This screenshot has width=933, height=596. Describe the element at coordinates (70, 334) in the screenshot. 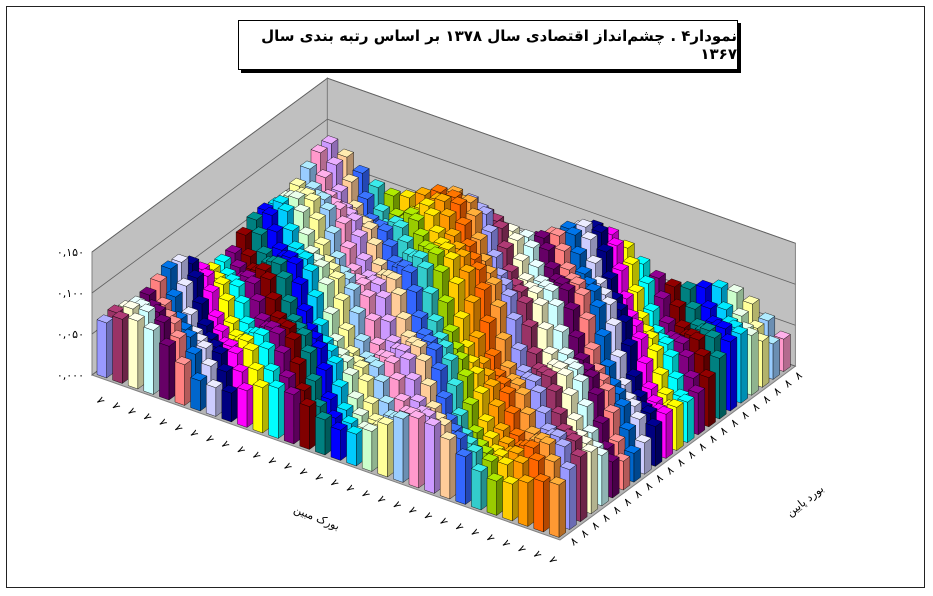

I see `z-tick-label: ۰,۰۵۰` at that location.